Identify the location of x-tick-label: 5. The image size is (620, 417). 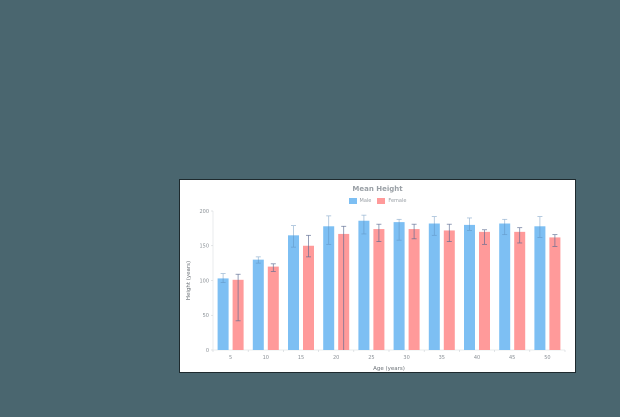
(230, 358).